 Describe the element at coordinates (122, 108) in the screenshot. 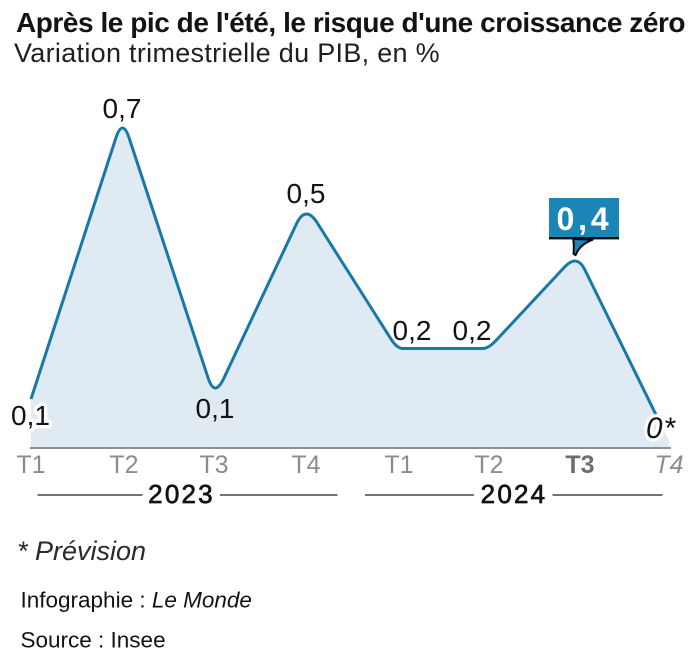

I see `svg-text: 0,7` at that location.